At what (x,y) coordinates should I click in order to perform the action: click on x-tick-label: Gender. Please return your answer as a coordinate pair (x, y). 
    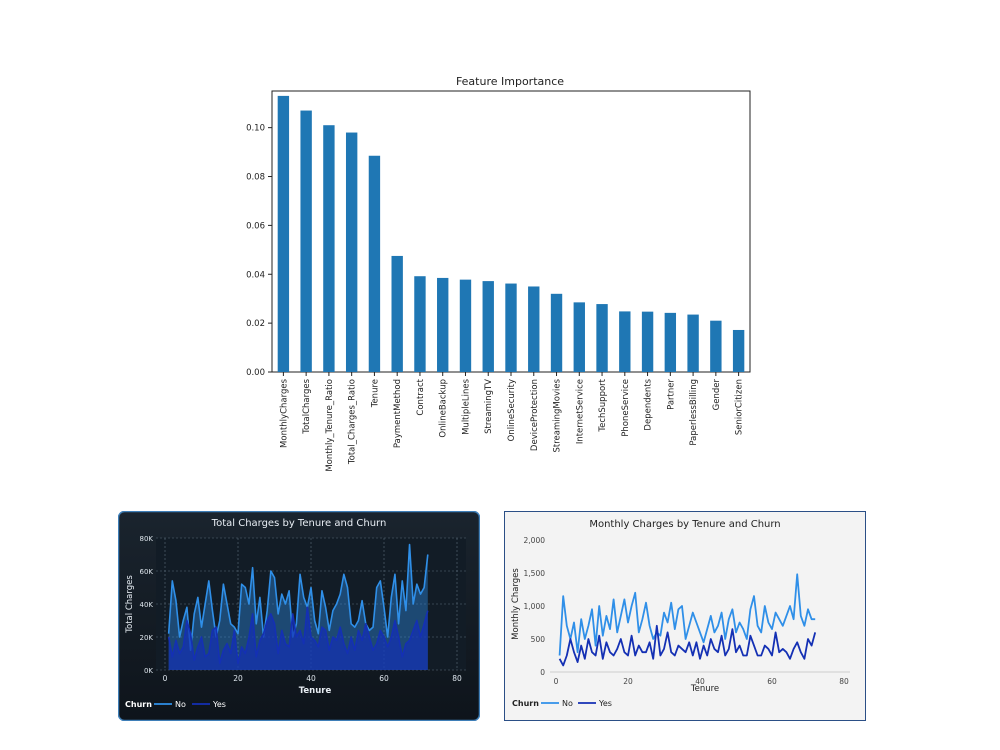
    Looking at the image, I should click on (717, 394).